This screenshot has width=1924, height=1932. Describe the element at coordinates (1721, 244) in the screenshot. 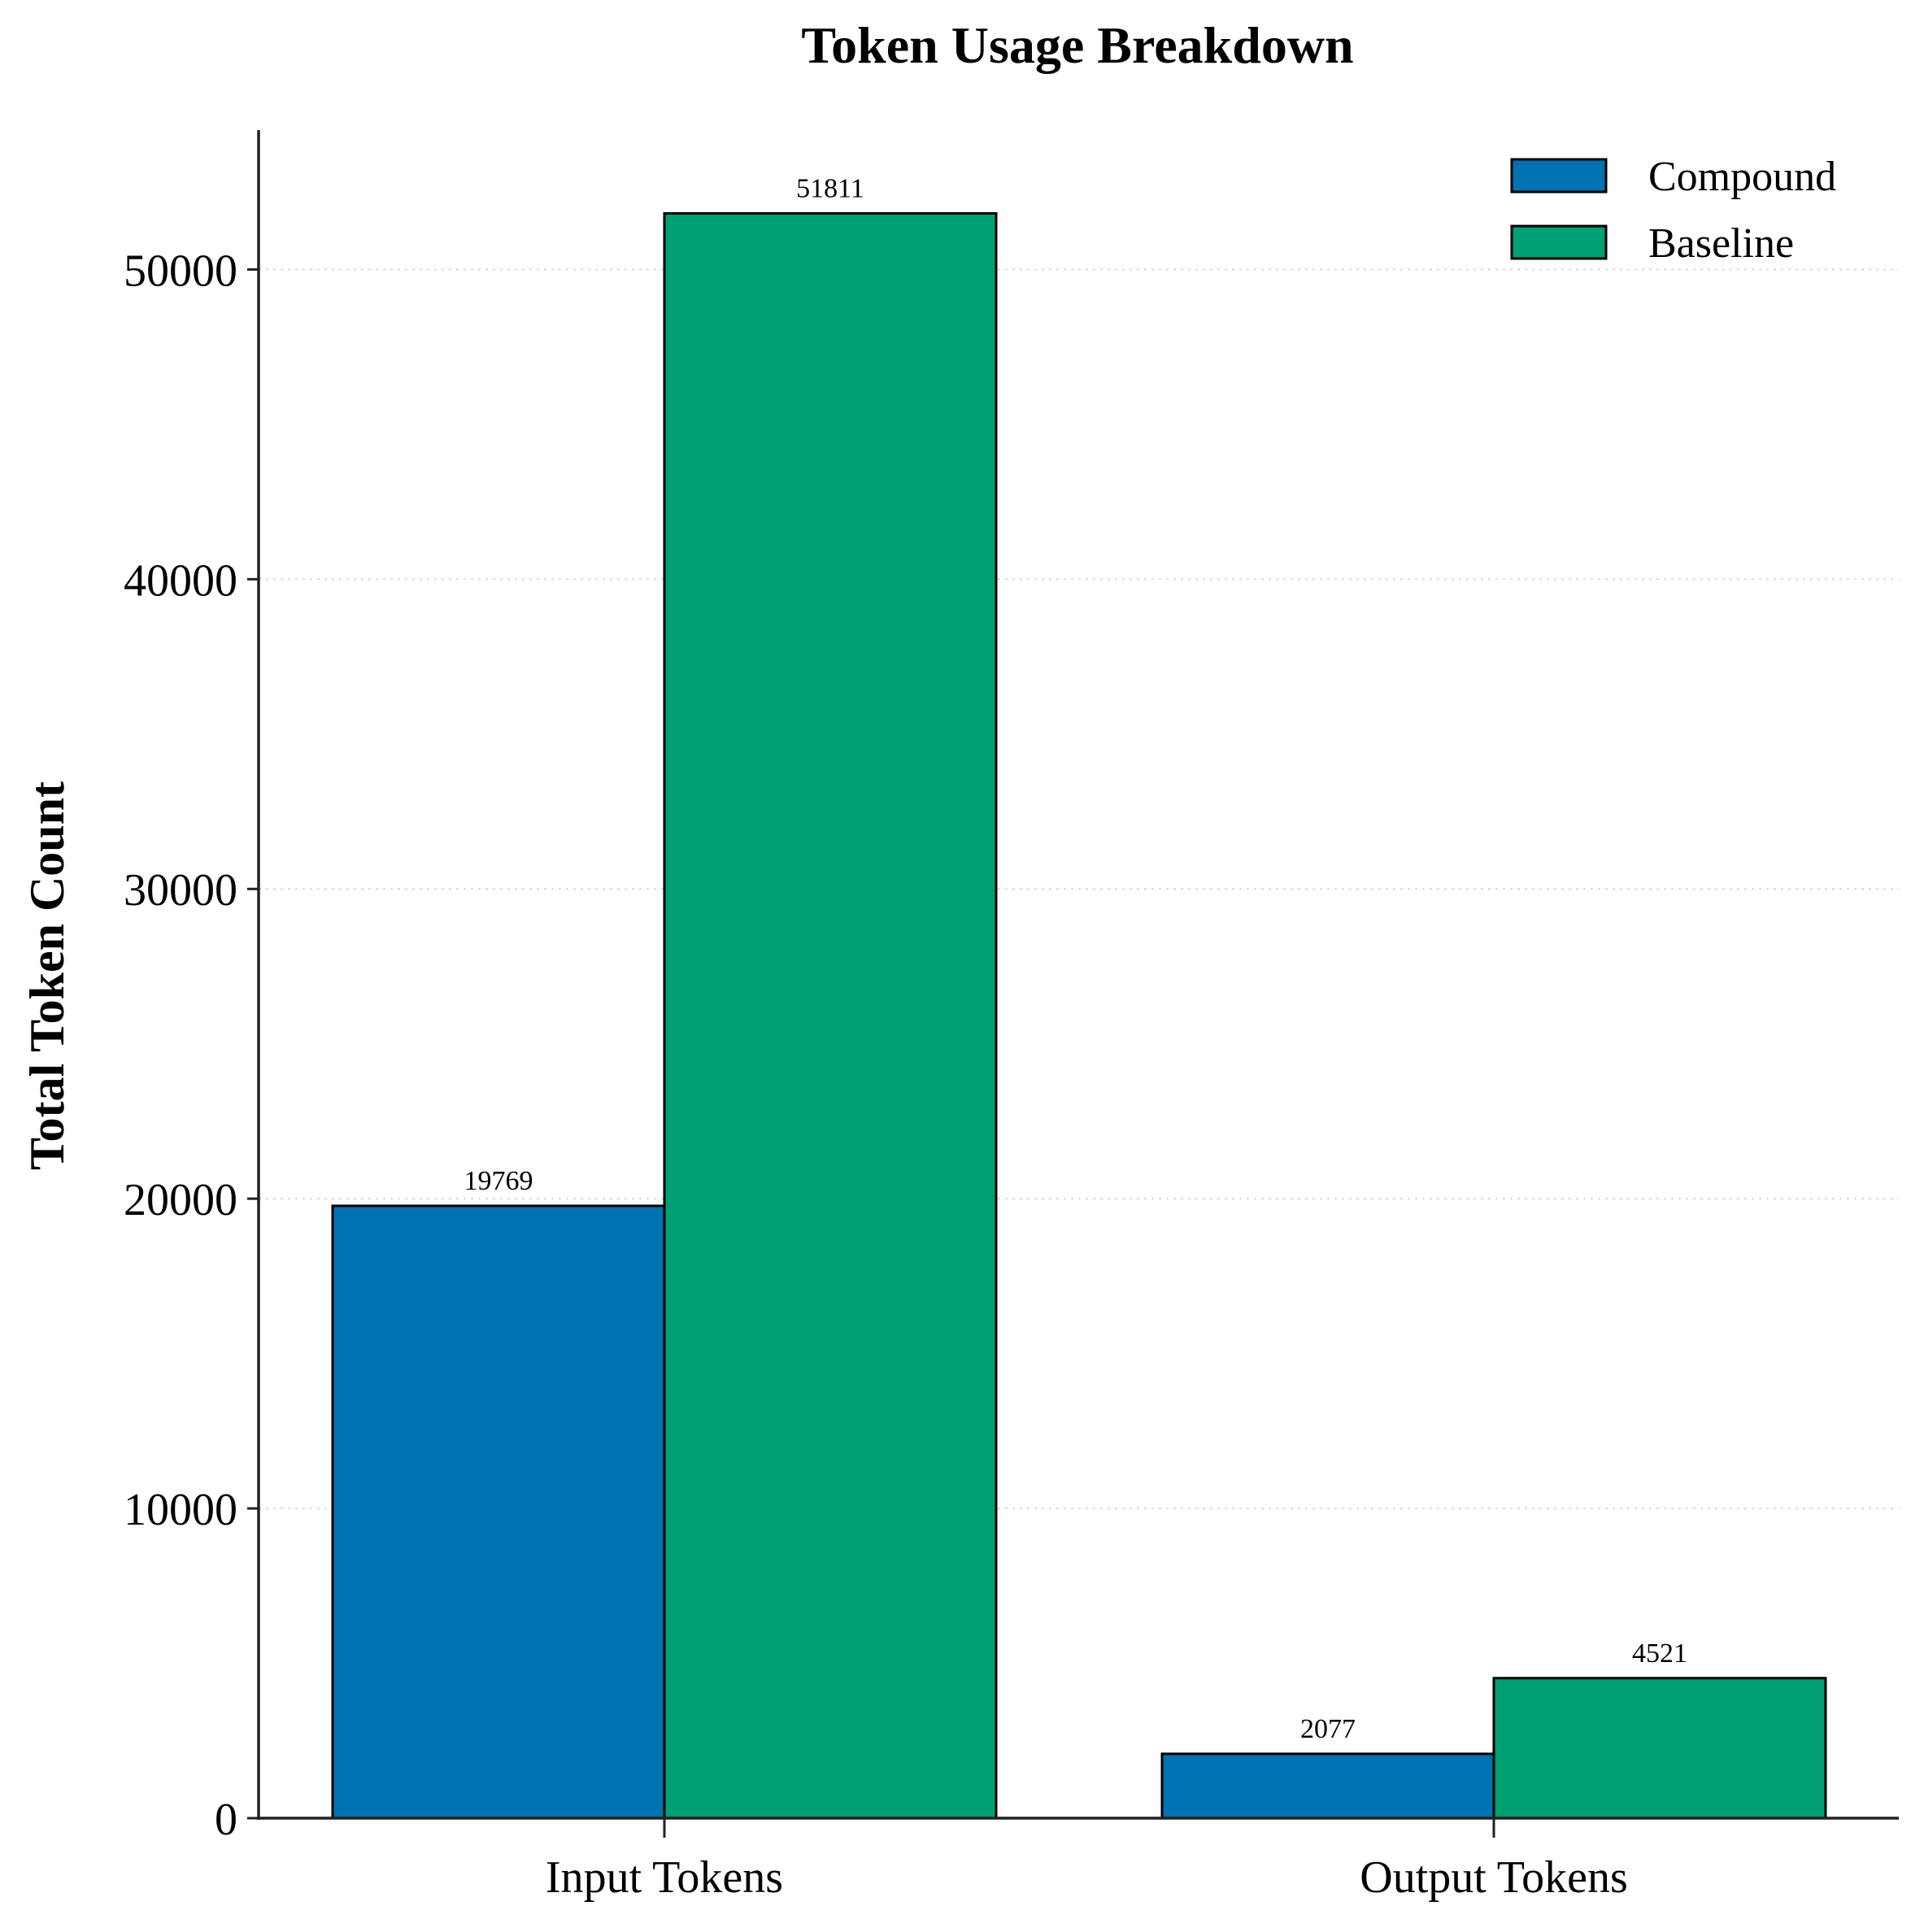

I see `legend-label-baseline: Baseline` at that location.